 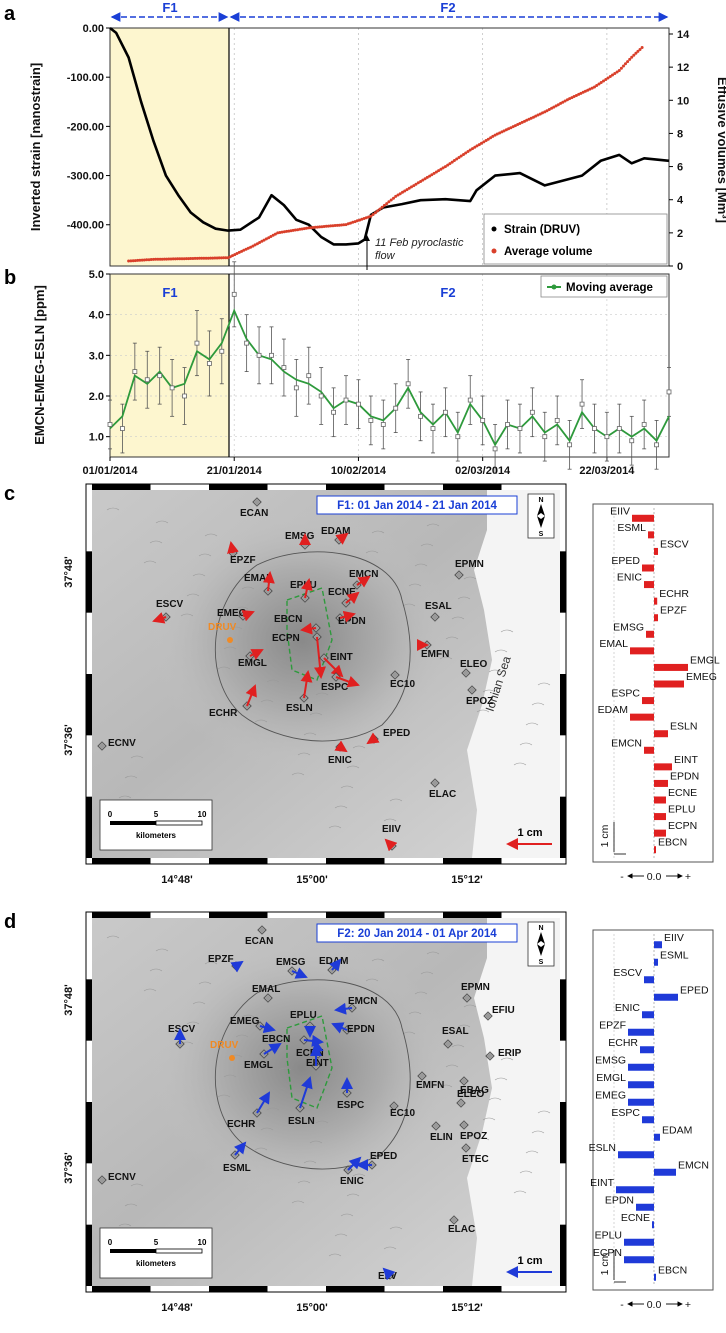 I want to click on bar-chart-frame, so click(x=653, y=683).